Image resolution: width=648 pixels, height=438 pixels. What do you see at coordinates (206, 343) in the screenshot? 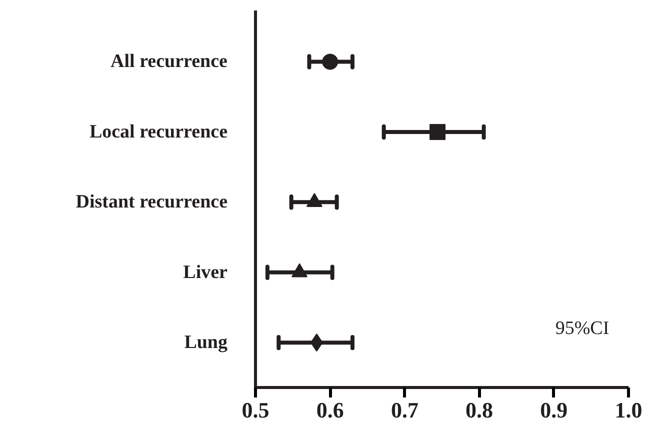
I see `y-tick-label: Lung` at bounding box center [206, 343].